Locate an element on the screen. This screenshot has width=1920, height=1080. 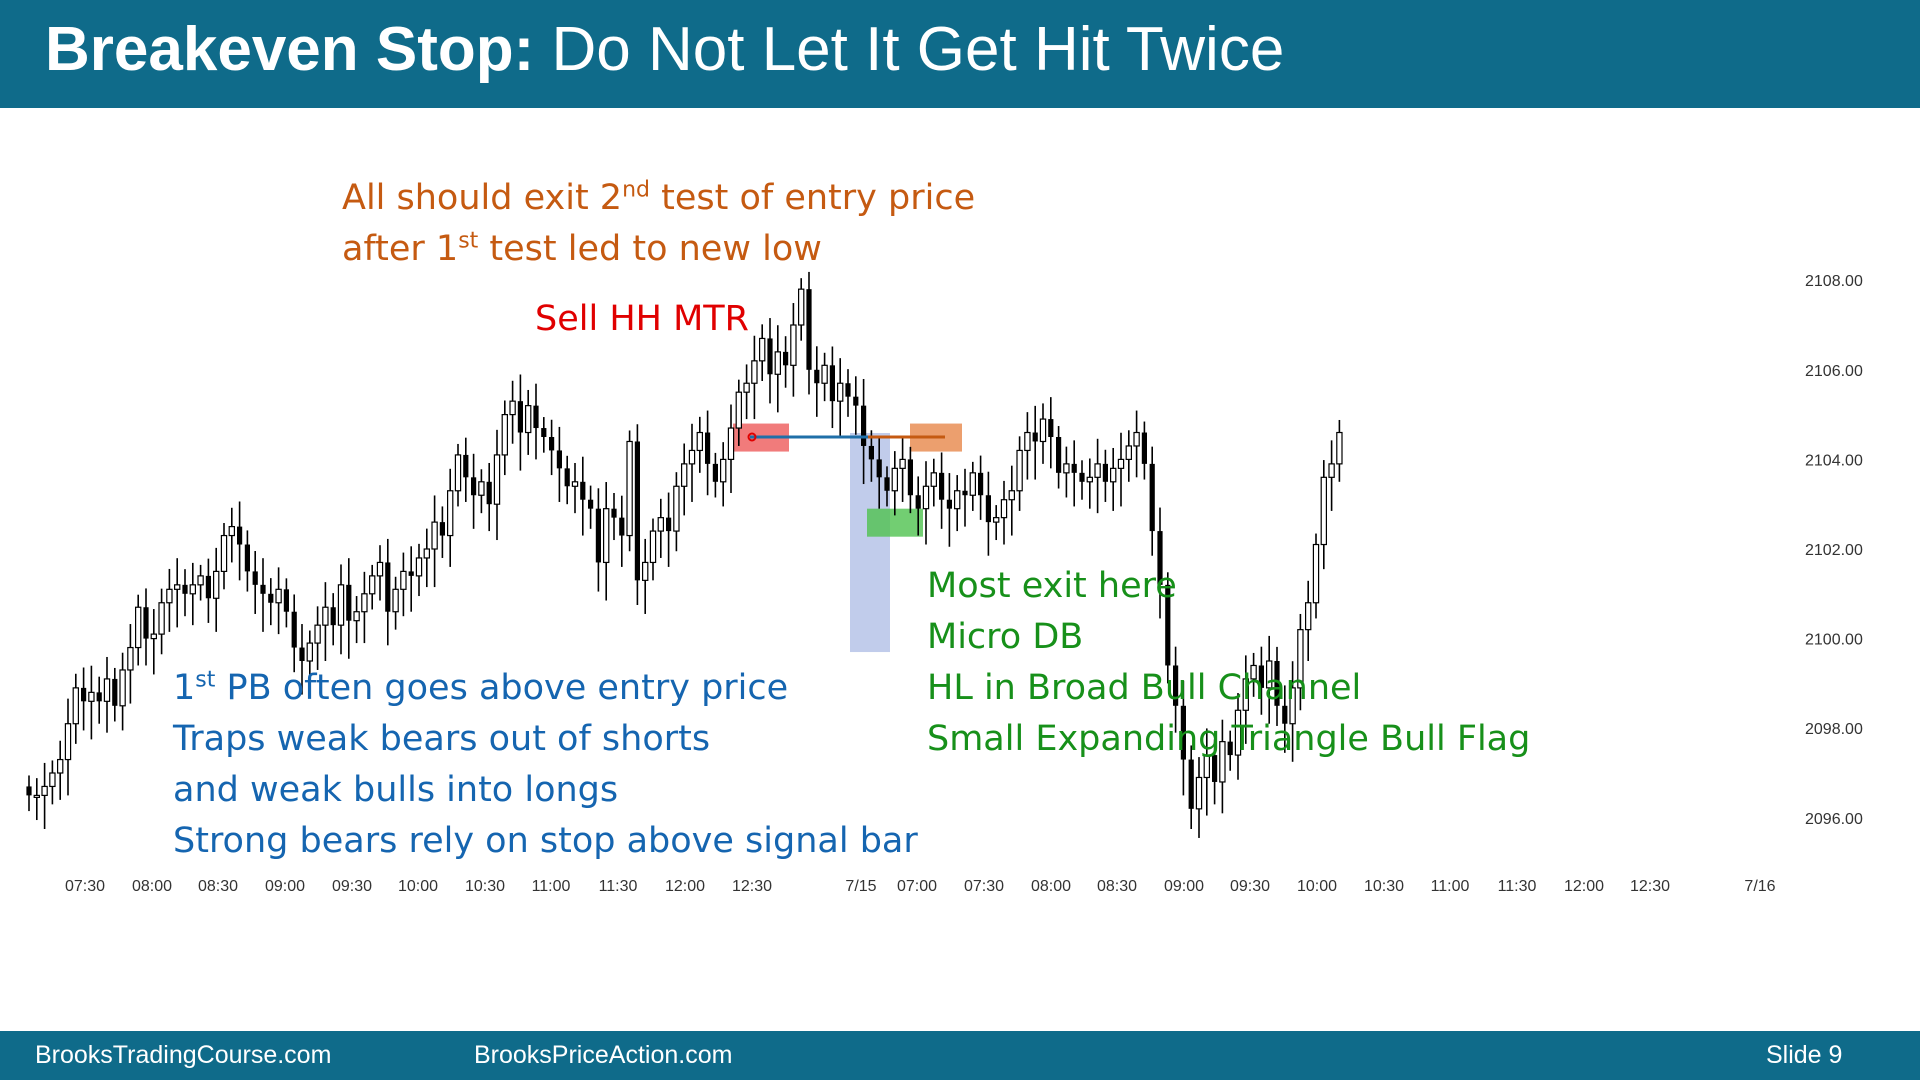
x-tick-label: 7/15 is located at coordinates (860, 886).